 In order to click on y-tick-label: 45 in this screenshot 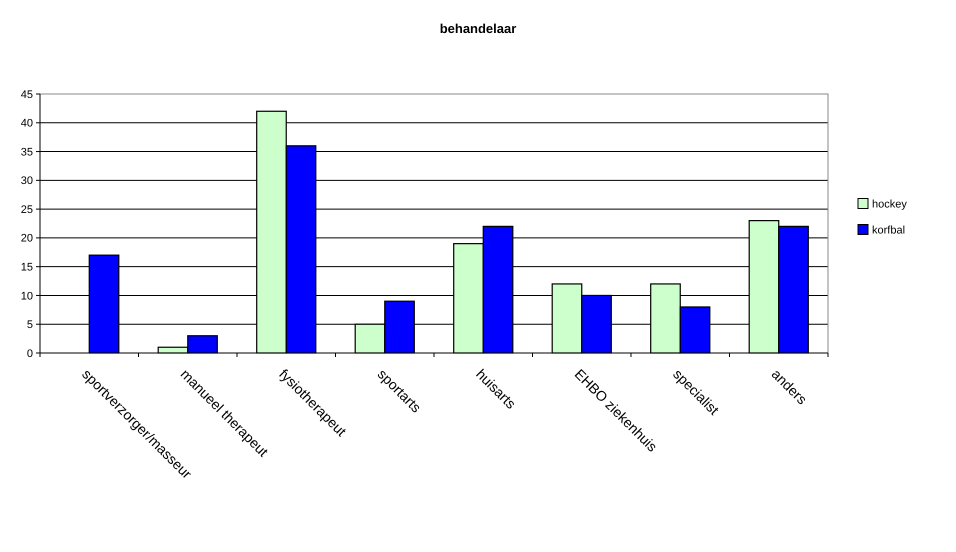, I will do `click(26, 94)`.